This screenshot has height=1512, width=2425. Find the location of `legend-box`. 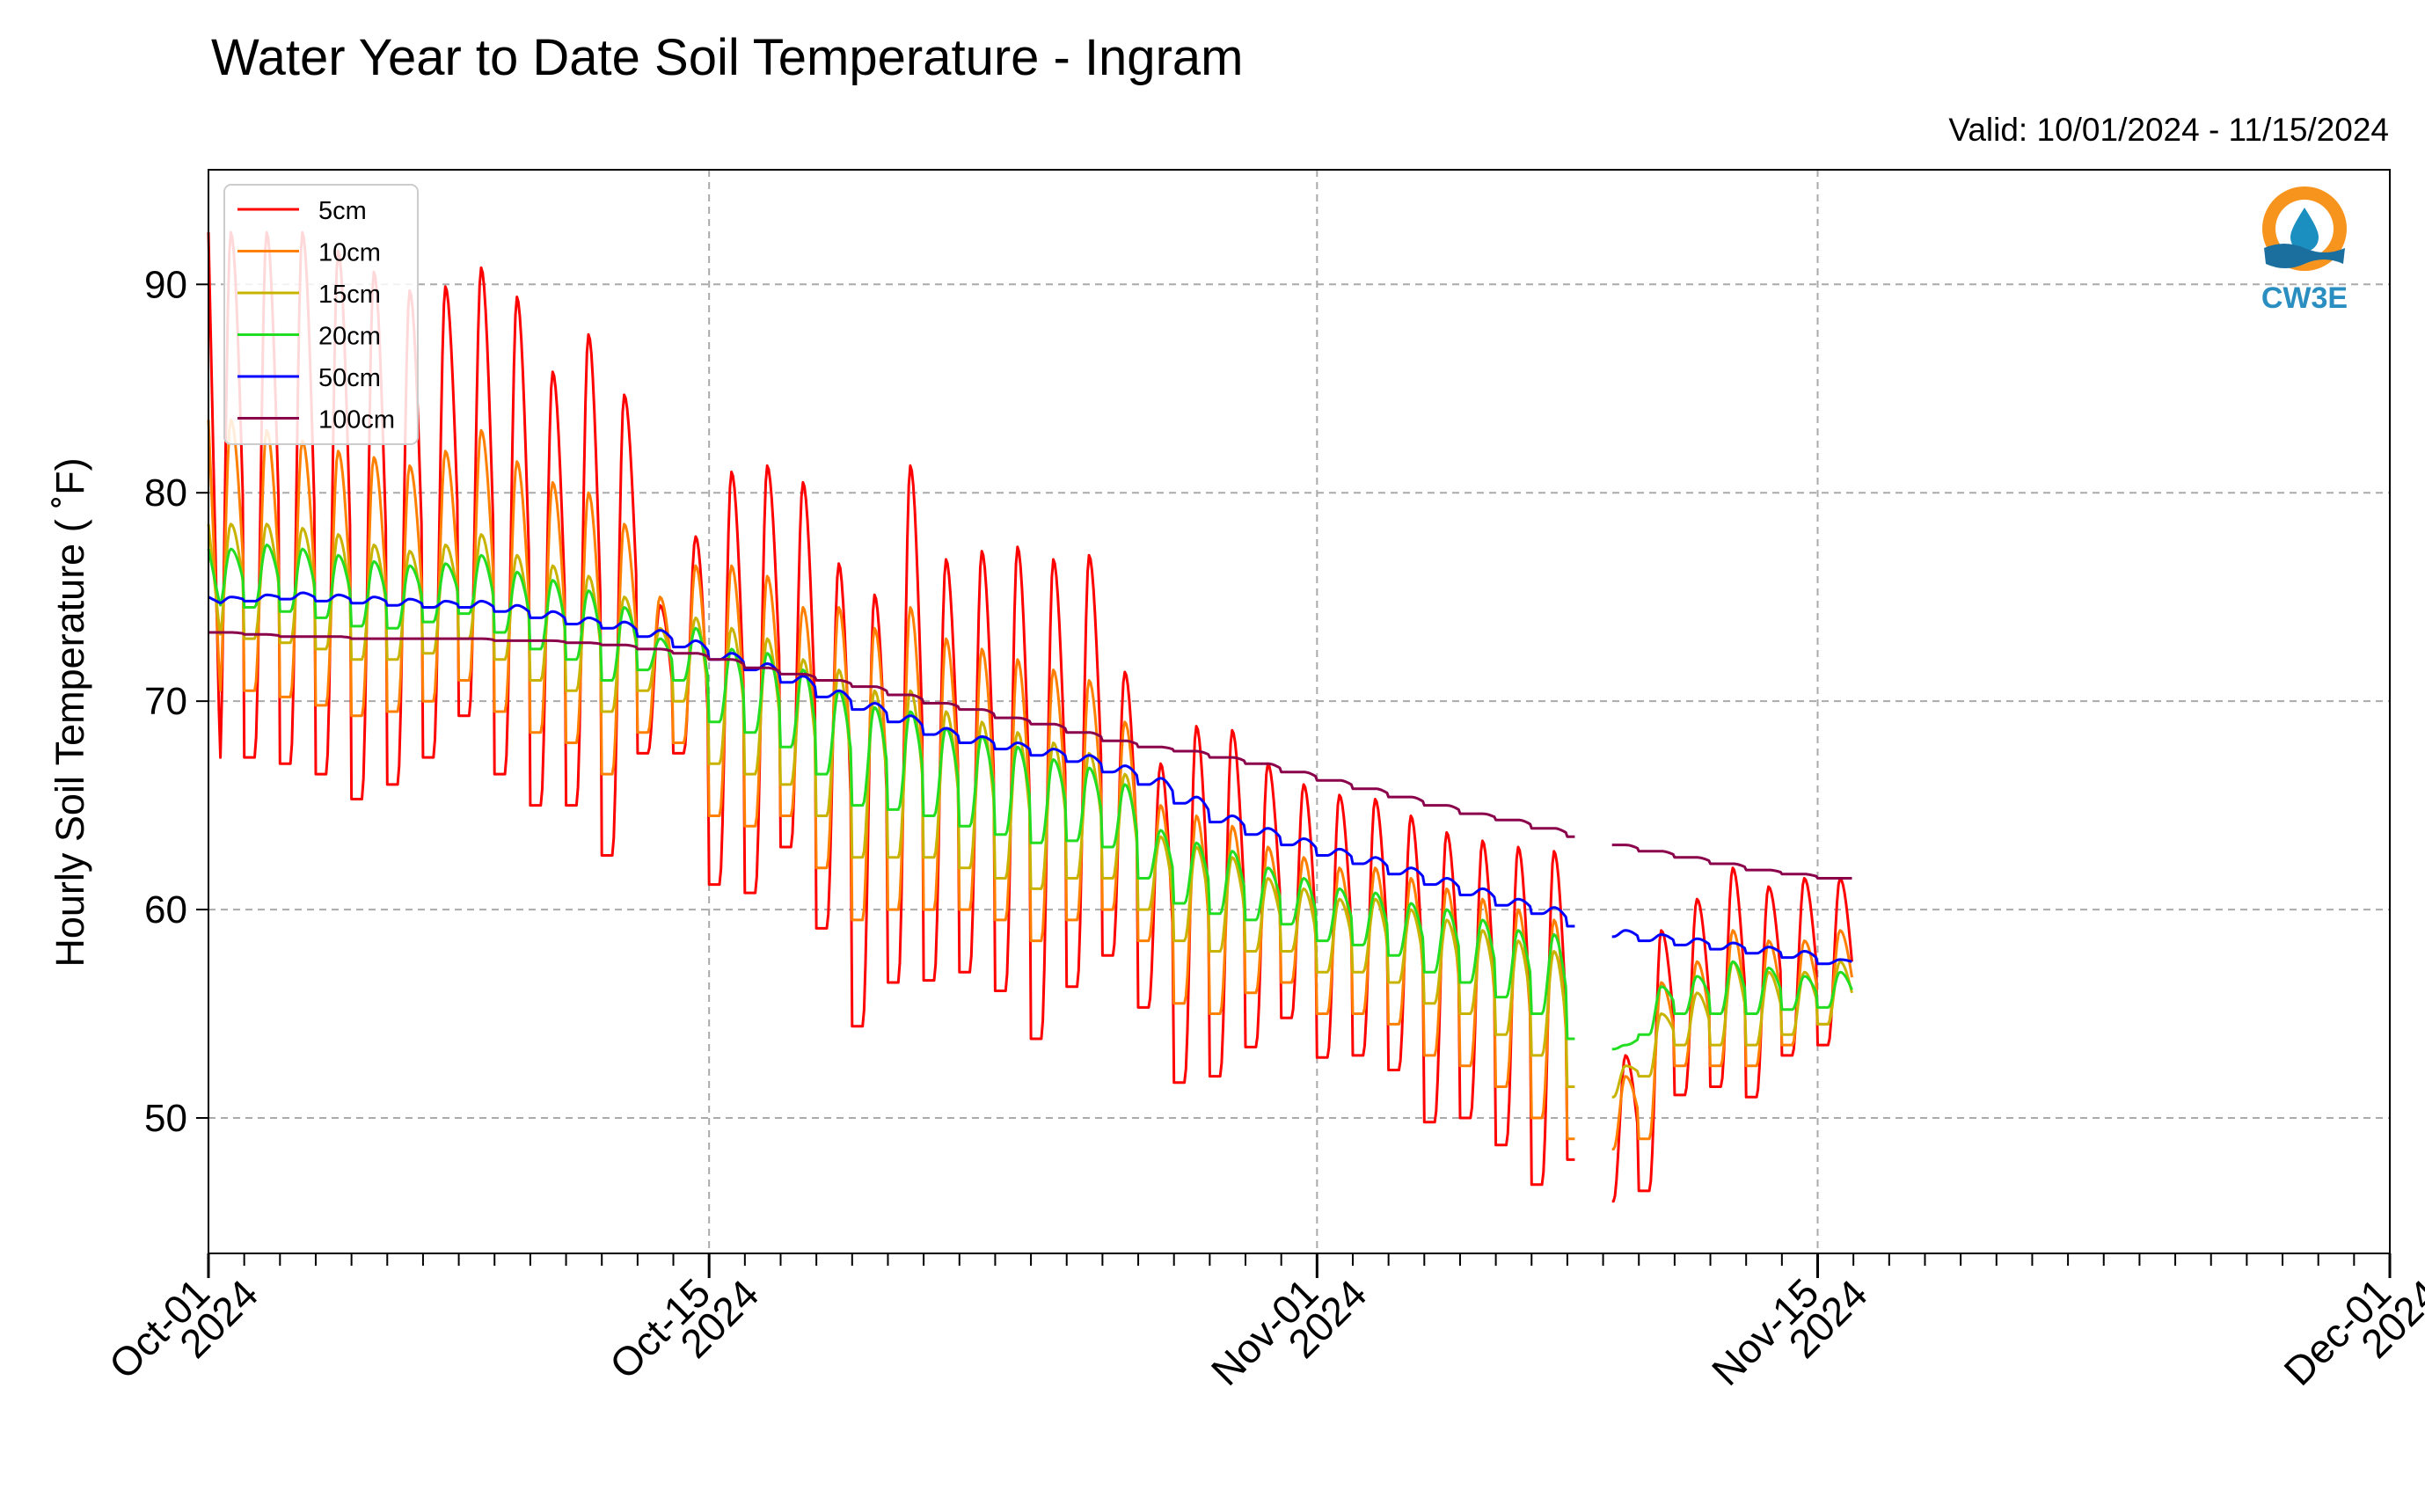

legend-box is located at coordinates (321, 314).